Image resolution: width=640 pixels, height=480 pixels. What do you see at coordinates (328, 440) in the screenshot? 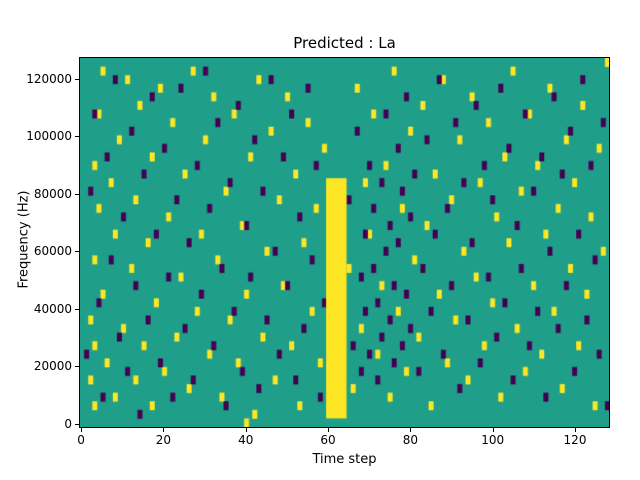
I see `x-tick-label: 60` at bounding box center [328, 440].